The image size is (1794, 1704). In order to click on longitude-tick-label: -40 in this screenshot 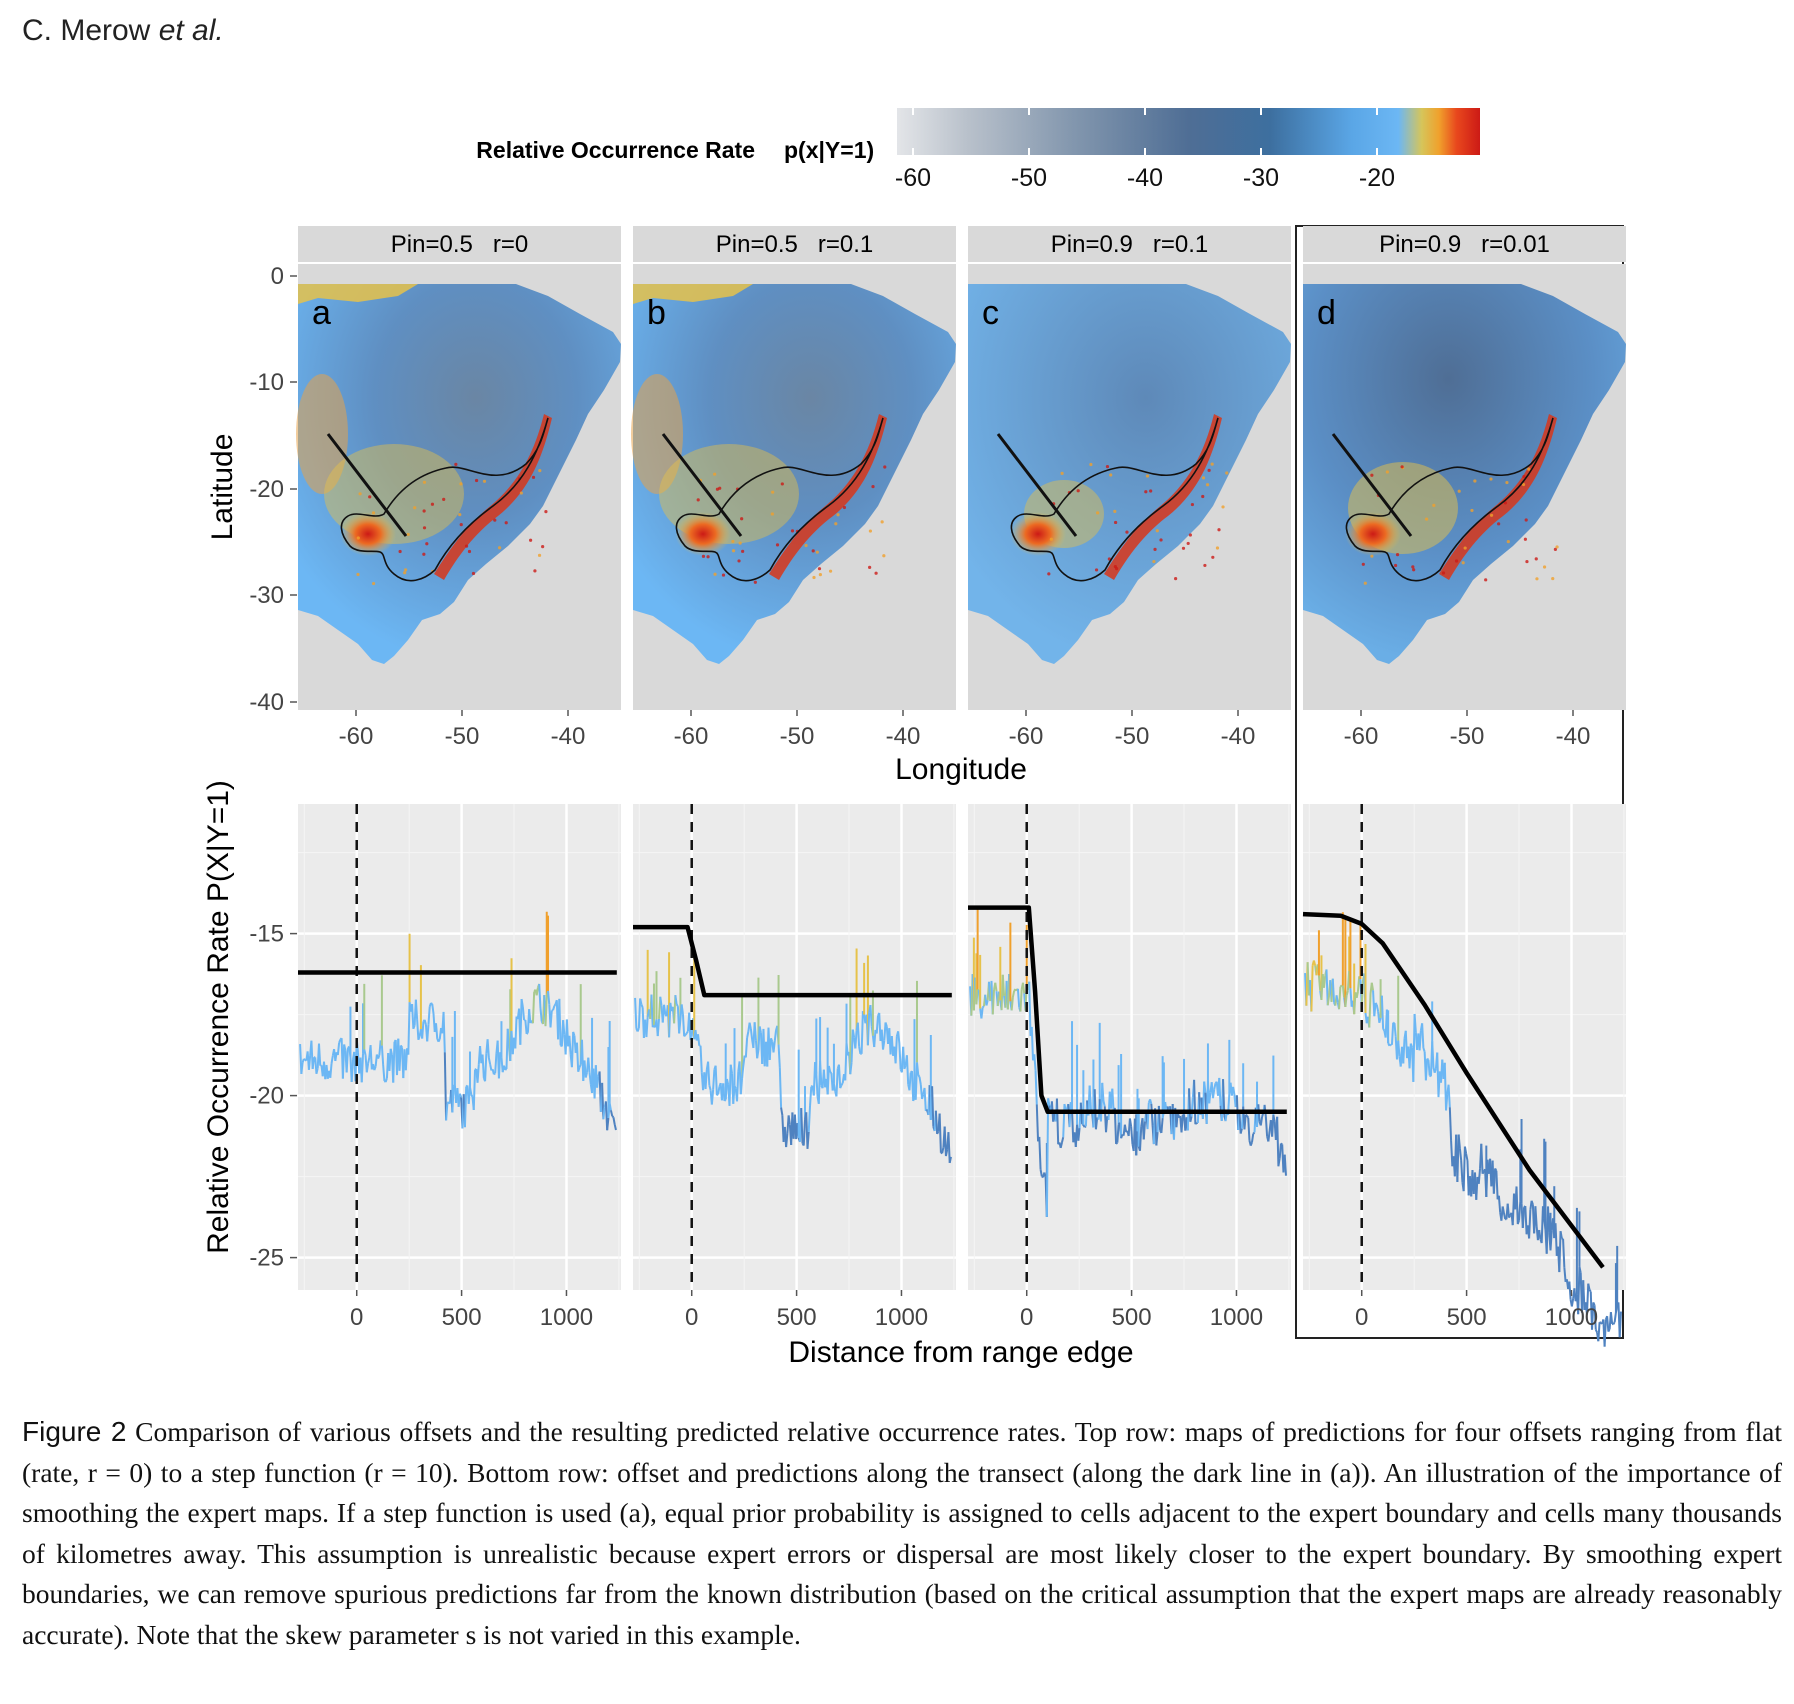, I will do `click(568, 736)`.